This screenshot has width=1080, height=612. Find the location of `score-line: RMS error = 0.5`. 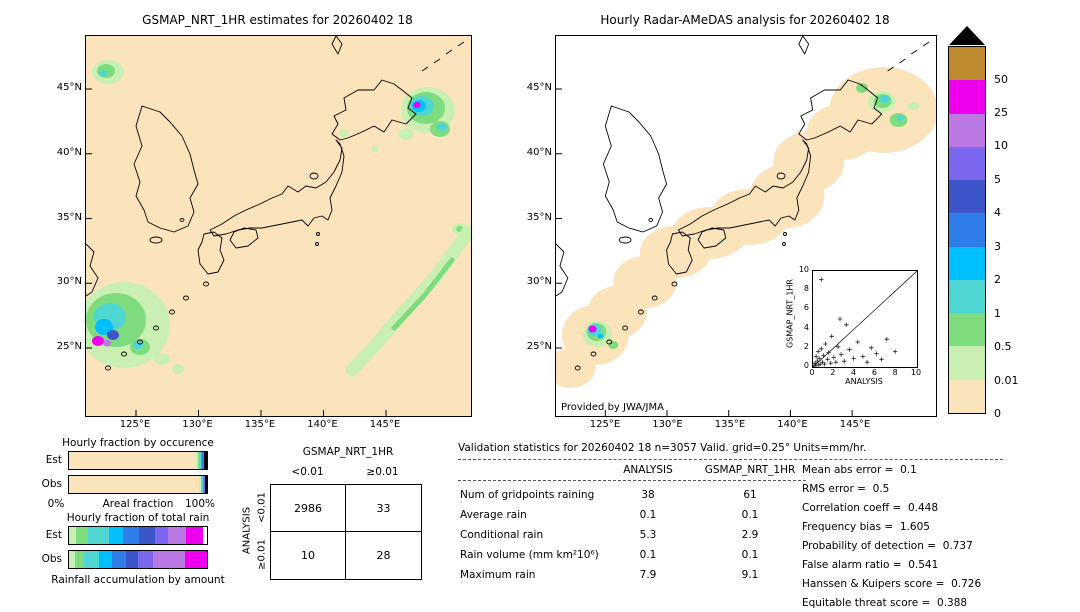

score-line: RMS error = 0.5 is located at coordinates (846, 489).